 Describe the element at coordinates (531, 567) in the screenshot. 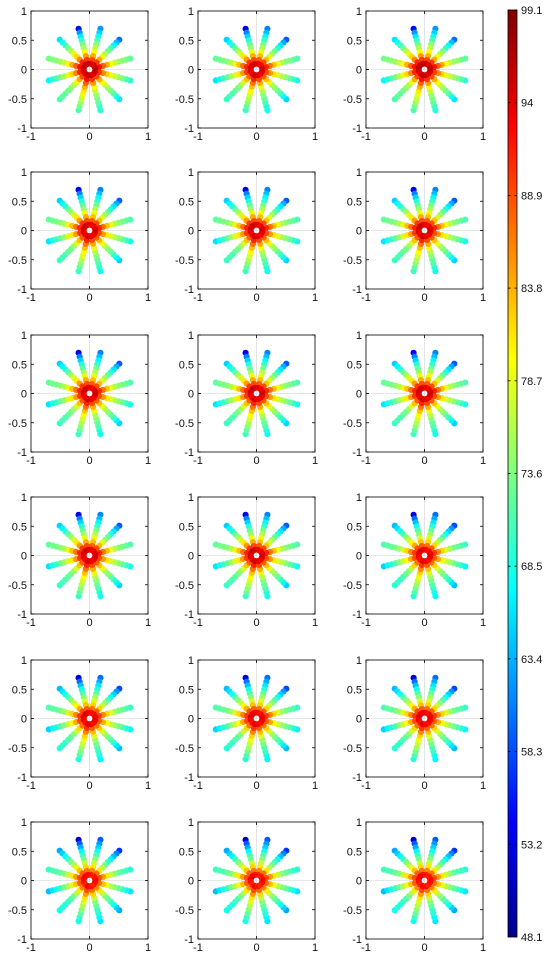

I see `colorbar-tick-label: 68.5` at that location.